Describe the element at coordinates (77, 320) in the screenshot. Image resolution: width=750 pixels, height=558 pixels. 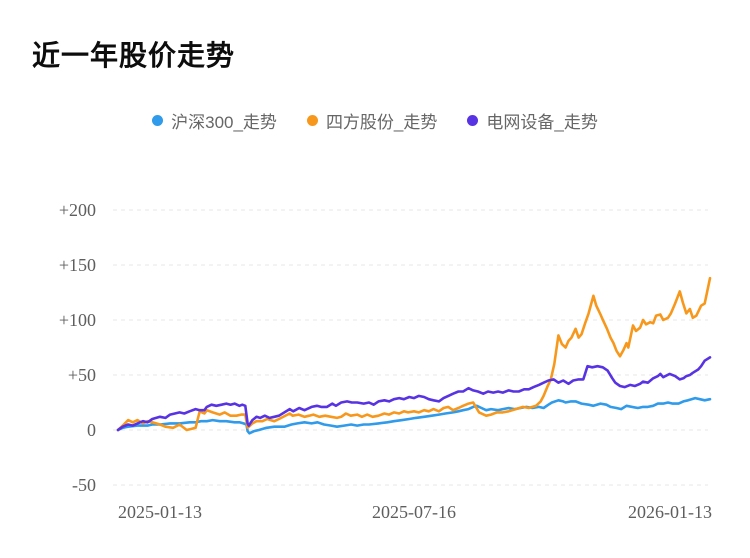
I see `y-tick-label: +100` at that location.